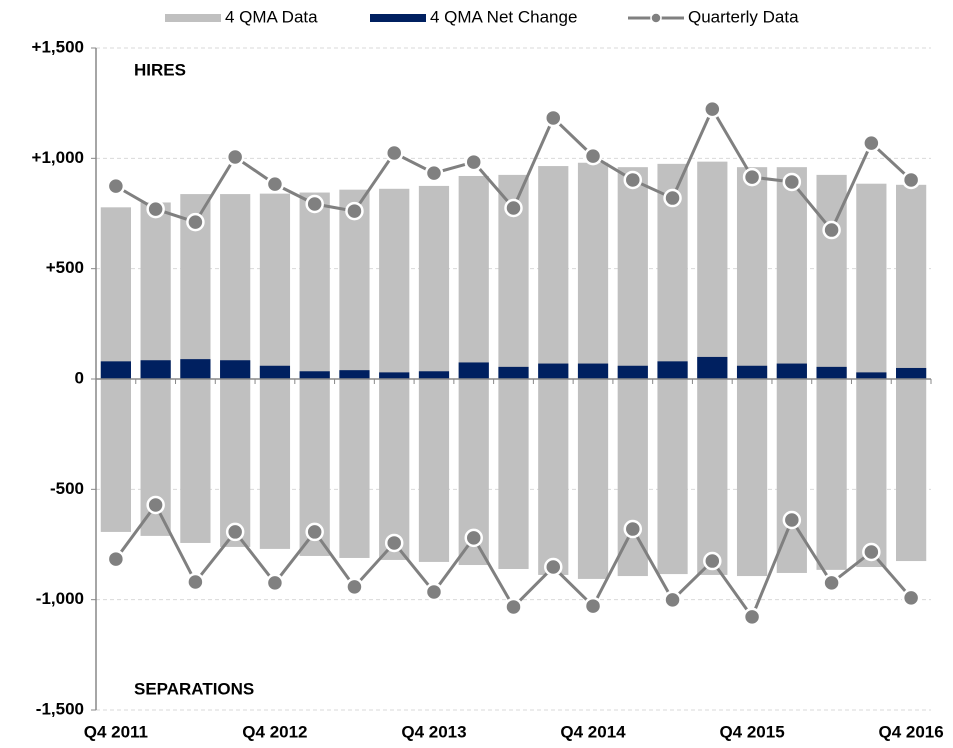 The image size is (953, 748). What do you see at coordinates (60, 598) in the screenshot?
I see `y-tick-label: -1,000` at bounding box center [60, 598].